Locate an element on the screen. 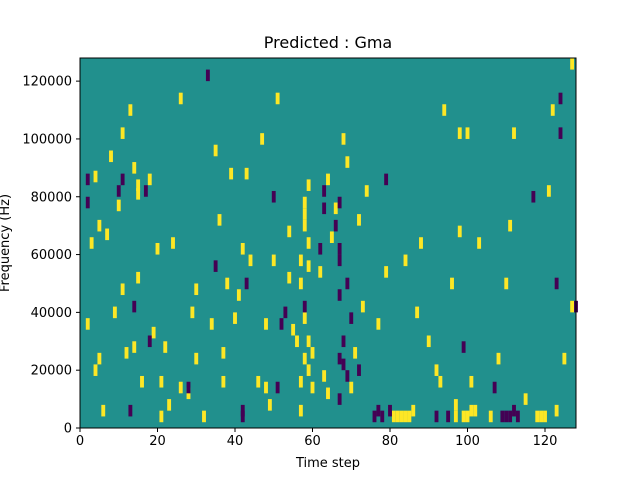  y-tick-label: 80000 is located at coordinates (51, 197).